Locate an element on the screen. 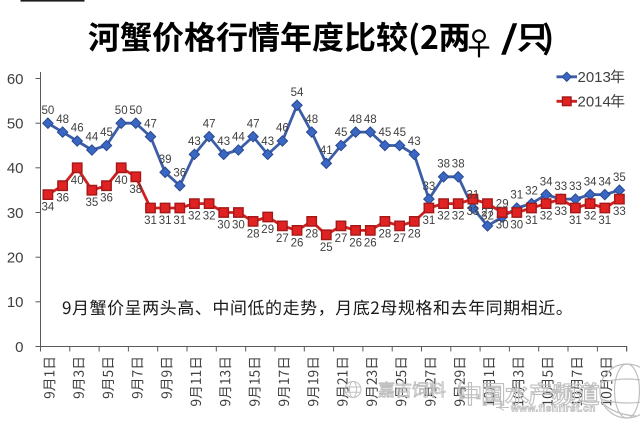 This screenshot has height=424, width=640. svg-text: 60 is located at coordinates (15, 79).